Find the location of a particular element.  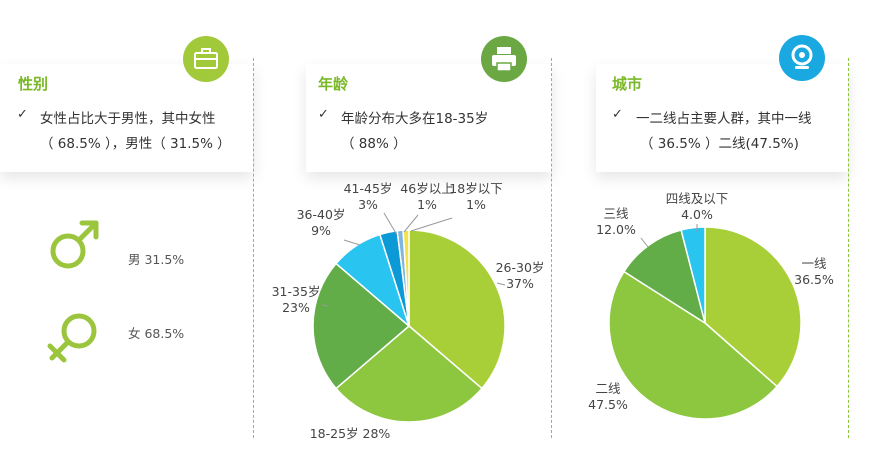

male-label: 男 31.5% is located at coordinates (156, 259).